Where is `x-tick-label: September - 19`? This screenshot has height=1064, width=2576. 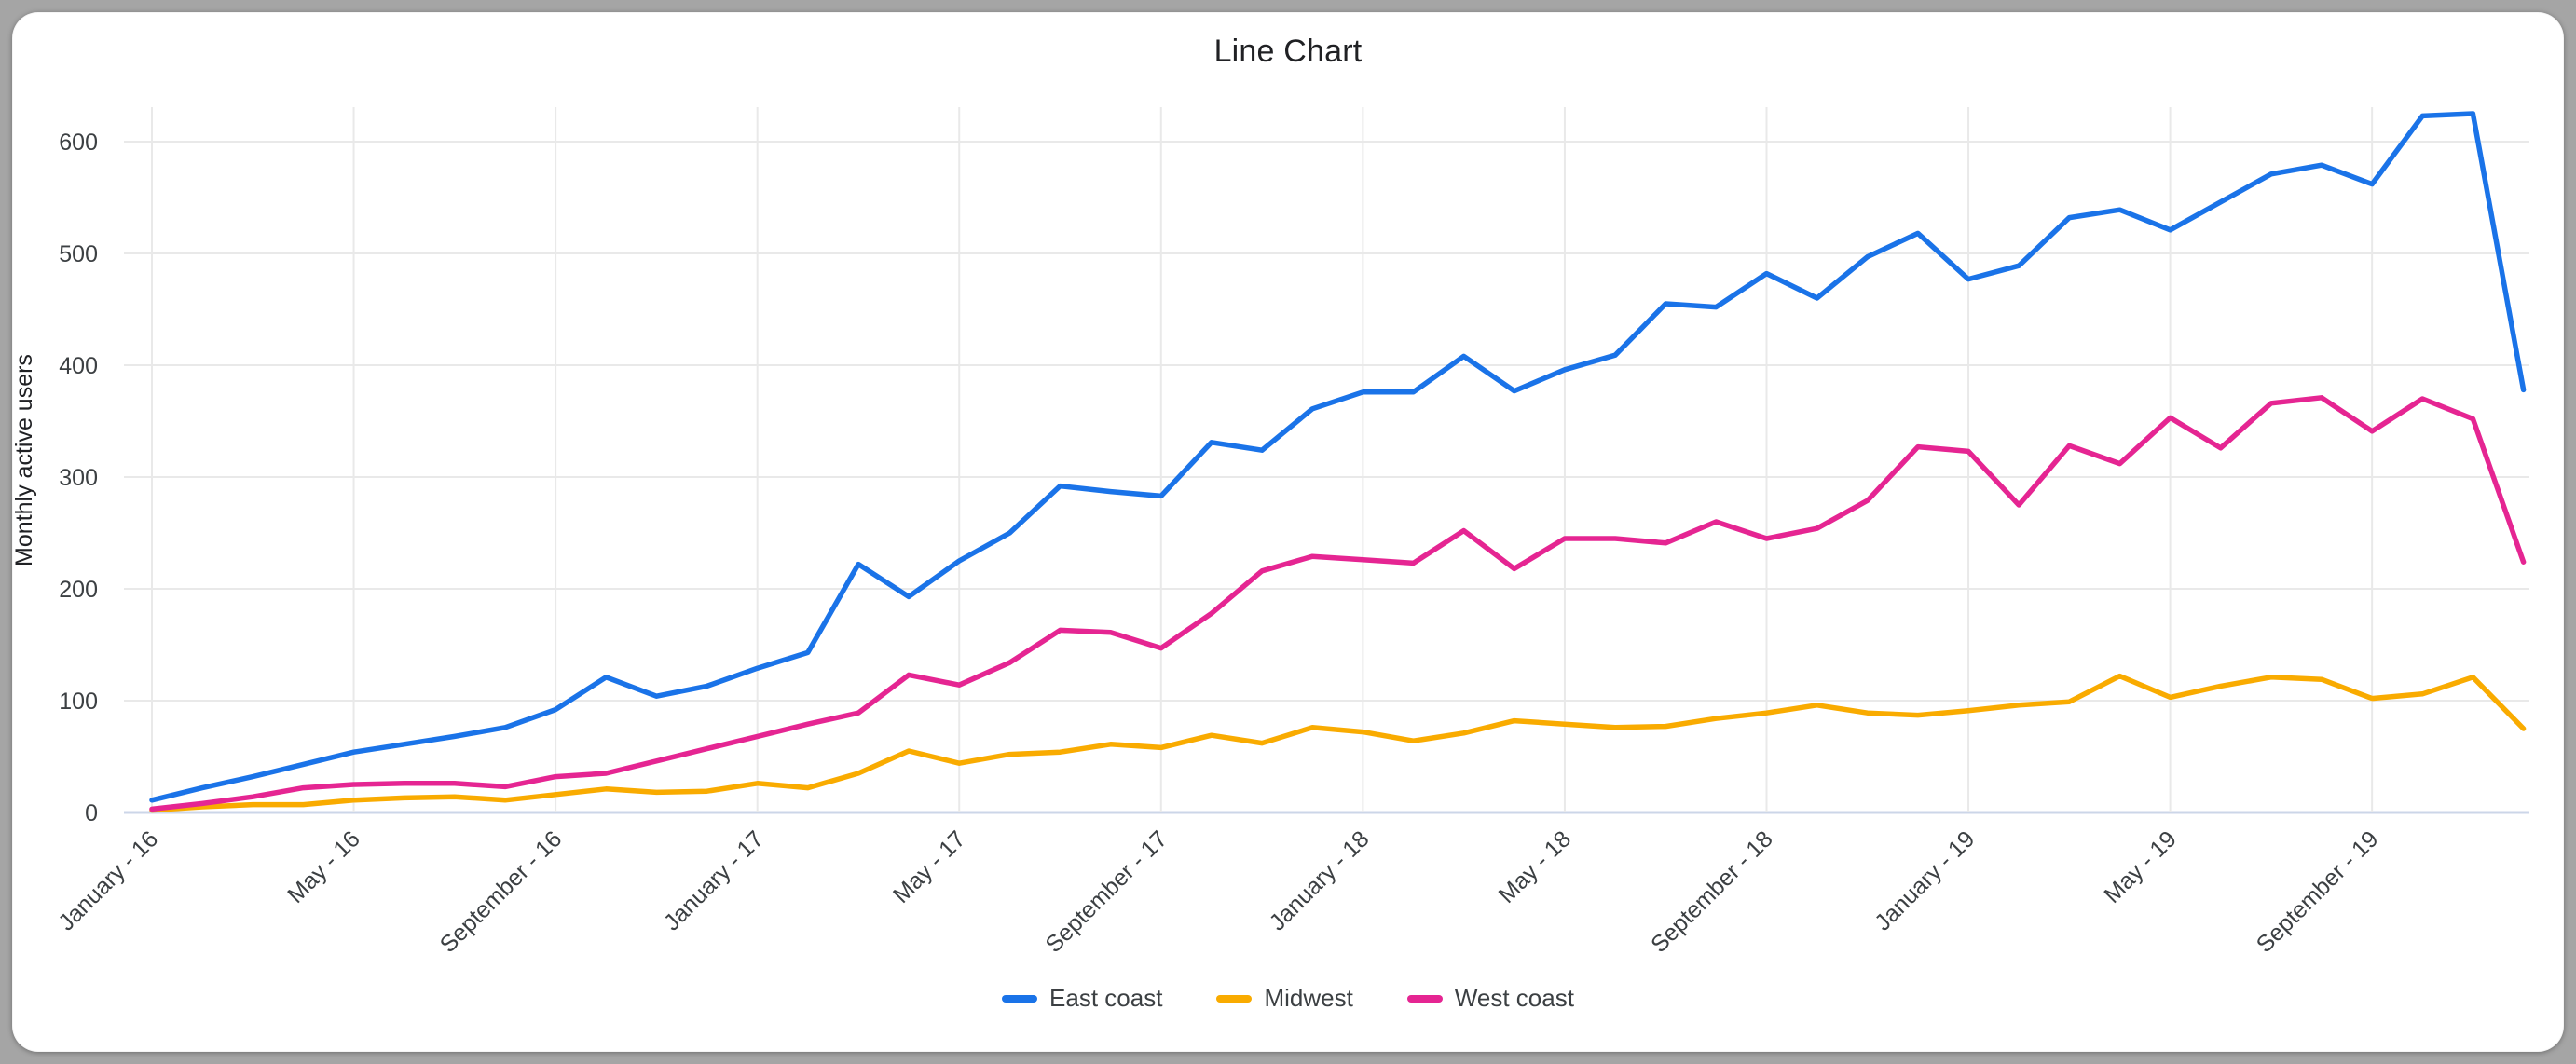 x-tick-label: September - 19 is located at coordinates (2318, 891).